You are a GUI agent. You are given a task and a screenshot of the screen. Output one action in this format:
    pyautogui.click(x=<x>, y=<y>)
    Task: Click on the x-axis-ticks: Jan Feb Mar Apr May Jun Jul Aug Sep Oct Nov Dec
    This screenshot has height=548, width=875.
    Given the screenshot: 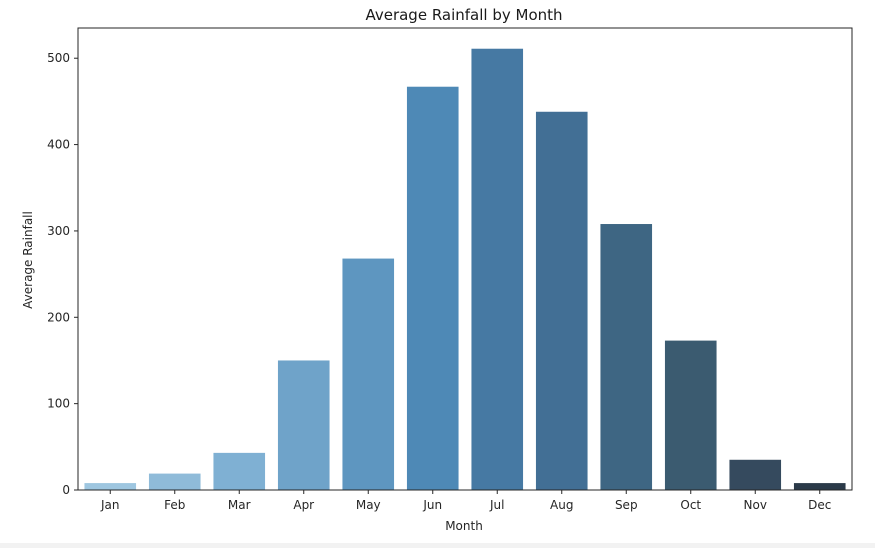 What is the action you would take?
    pyautogui.click(x=465, y=501)
    